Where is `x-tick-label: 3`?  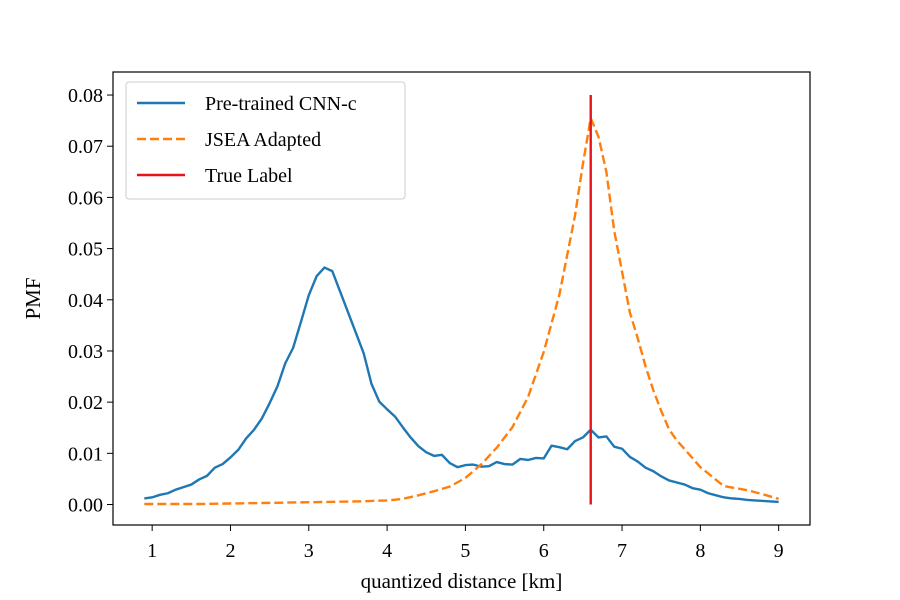
x-tick-label: 3 is located at coordinates (309, 551).